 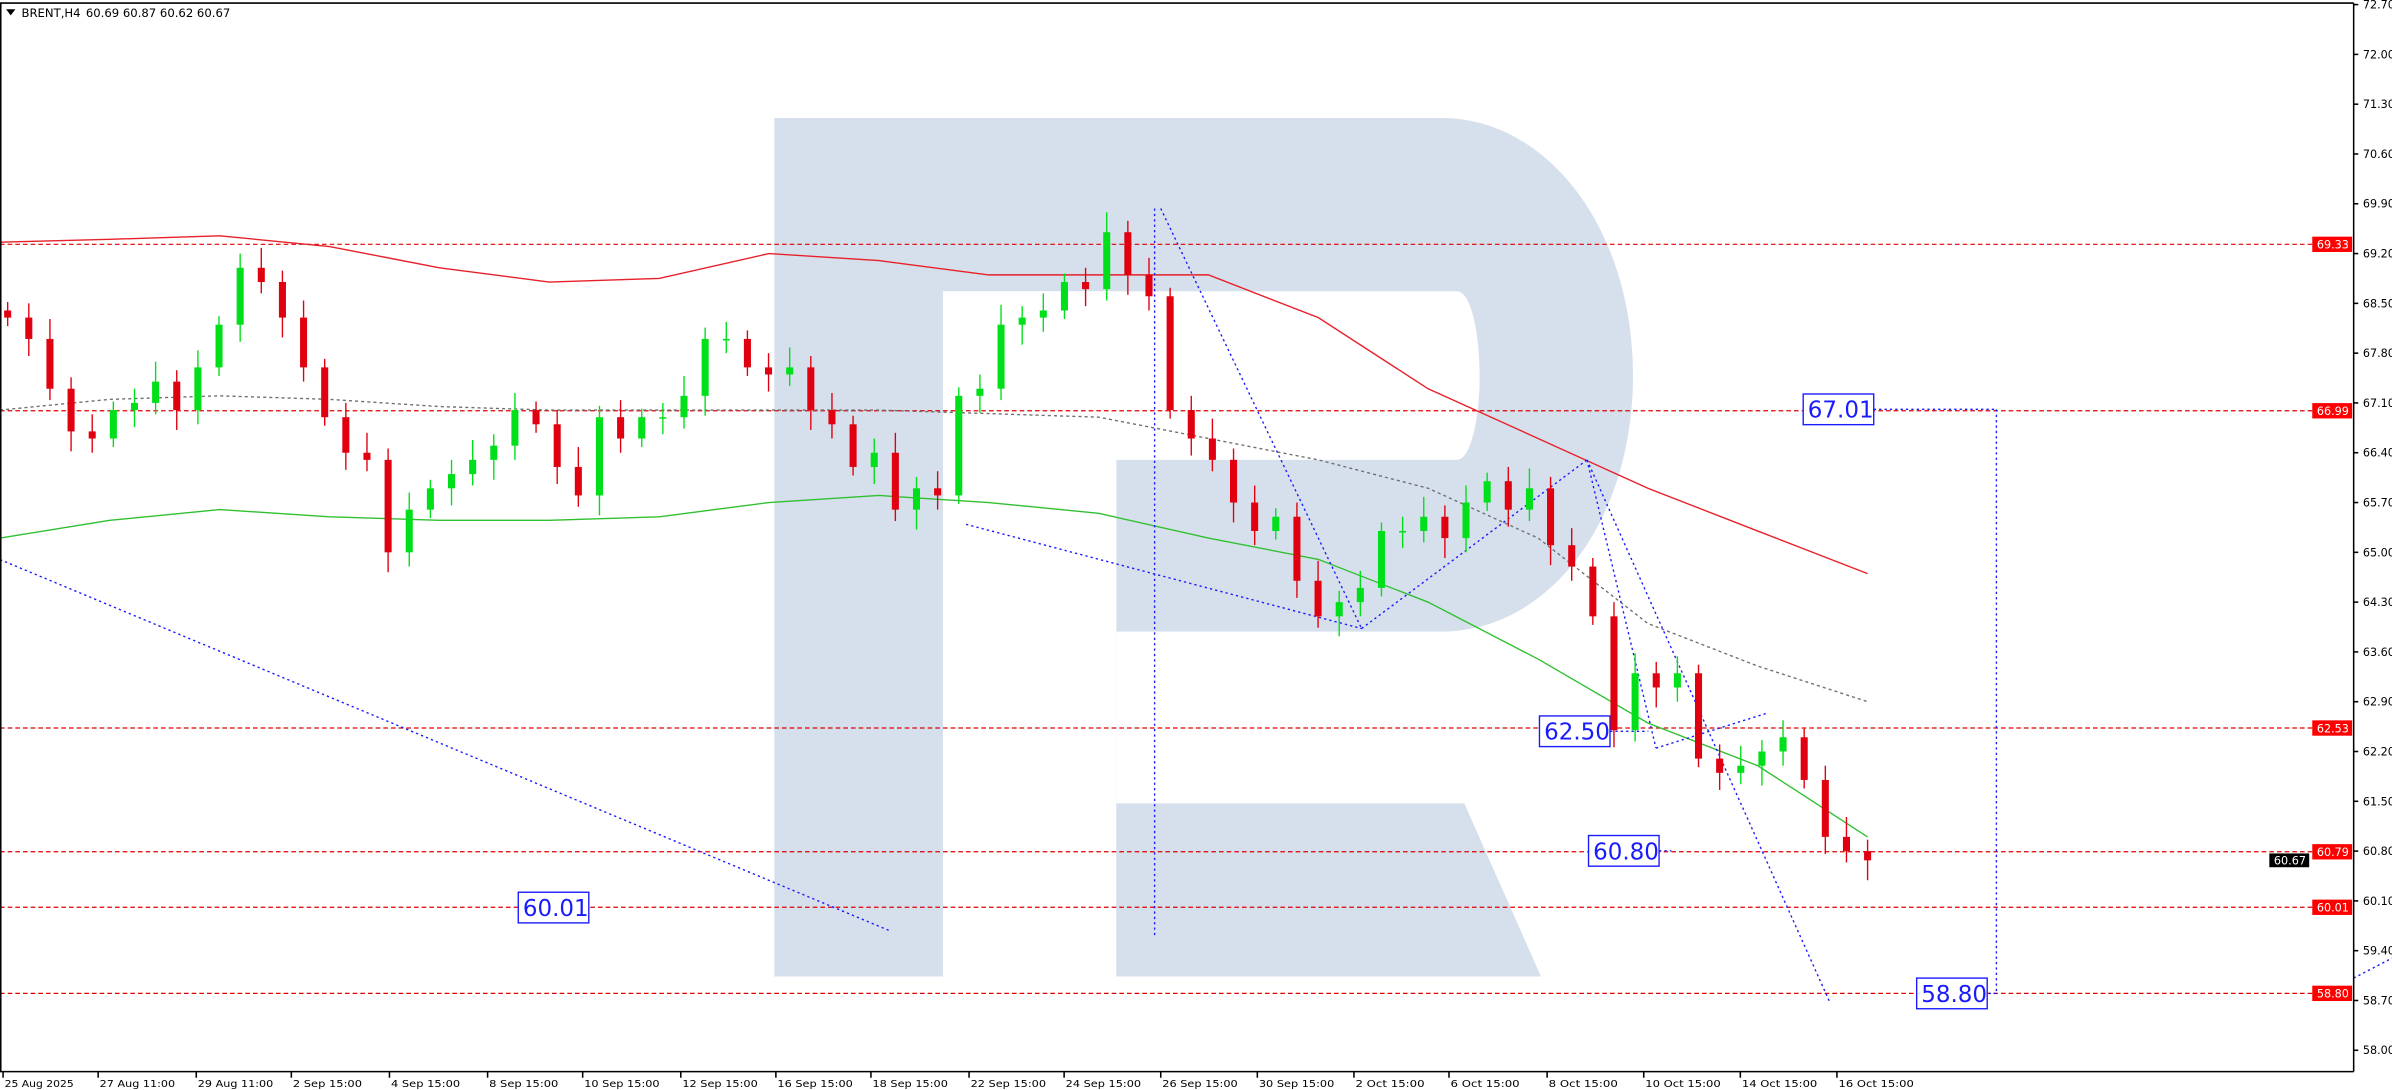 What do you see at coordinates (2377, 254) in the screenshot?
I see `y-tick-label: 69.20` at bounding box center [2377, 254].